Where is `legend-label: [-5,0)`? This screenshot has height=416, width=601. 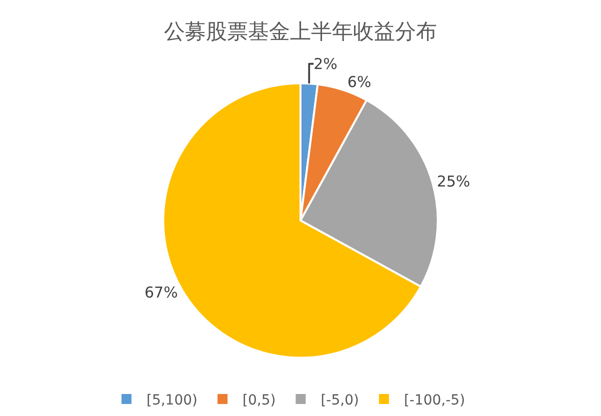
legend-label: [-5,0) is located at coordinates (339, 400).